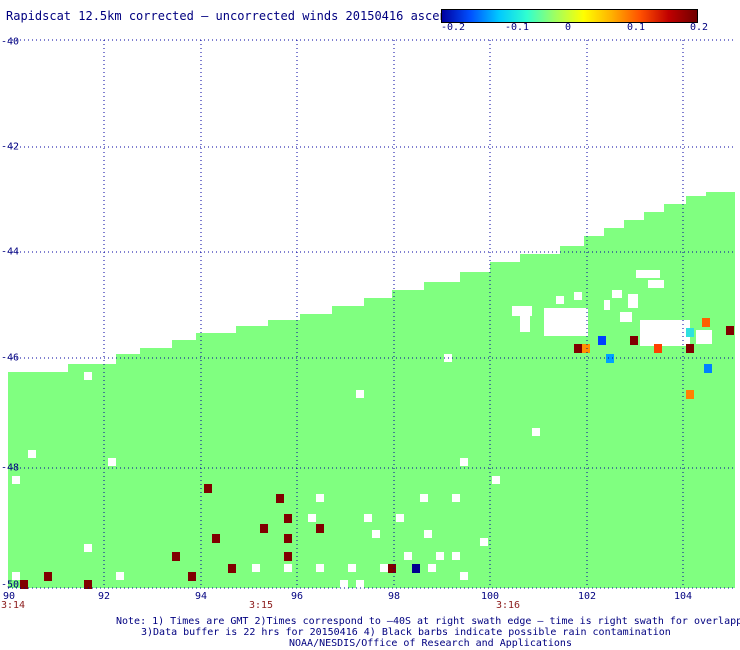 The height and width of the screenshot is (650, 740). Describe the element at coordinates (394, 596) in the screenshot. I see `lon-label: 98` at that location.